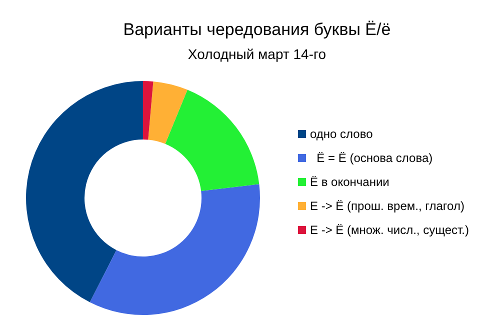 The height and width of the screenshot is (324, 498). Describe the element at coordinates (257, 29) in the screenshot. I see `chart-title: Варианты чередования буквы Ё/ё` at that location.